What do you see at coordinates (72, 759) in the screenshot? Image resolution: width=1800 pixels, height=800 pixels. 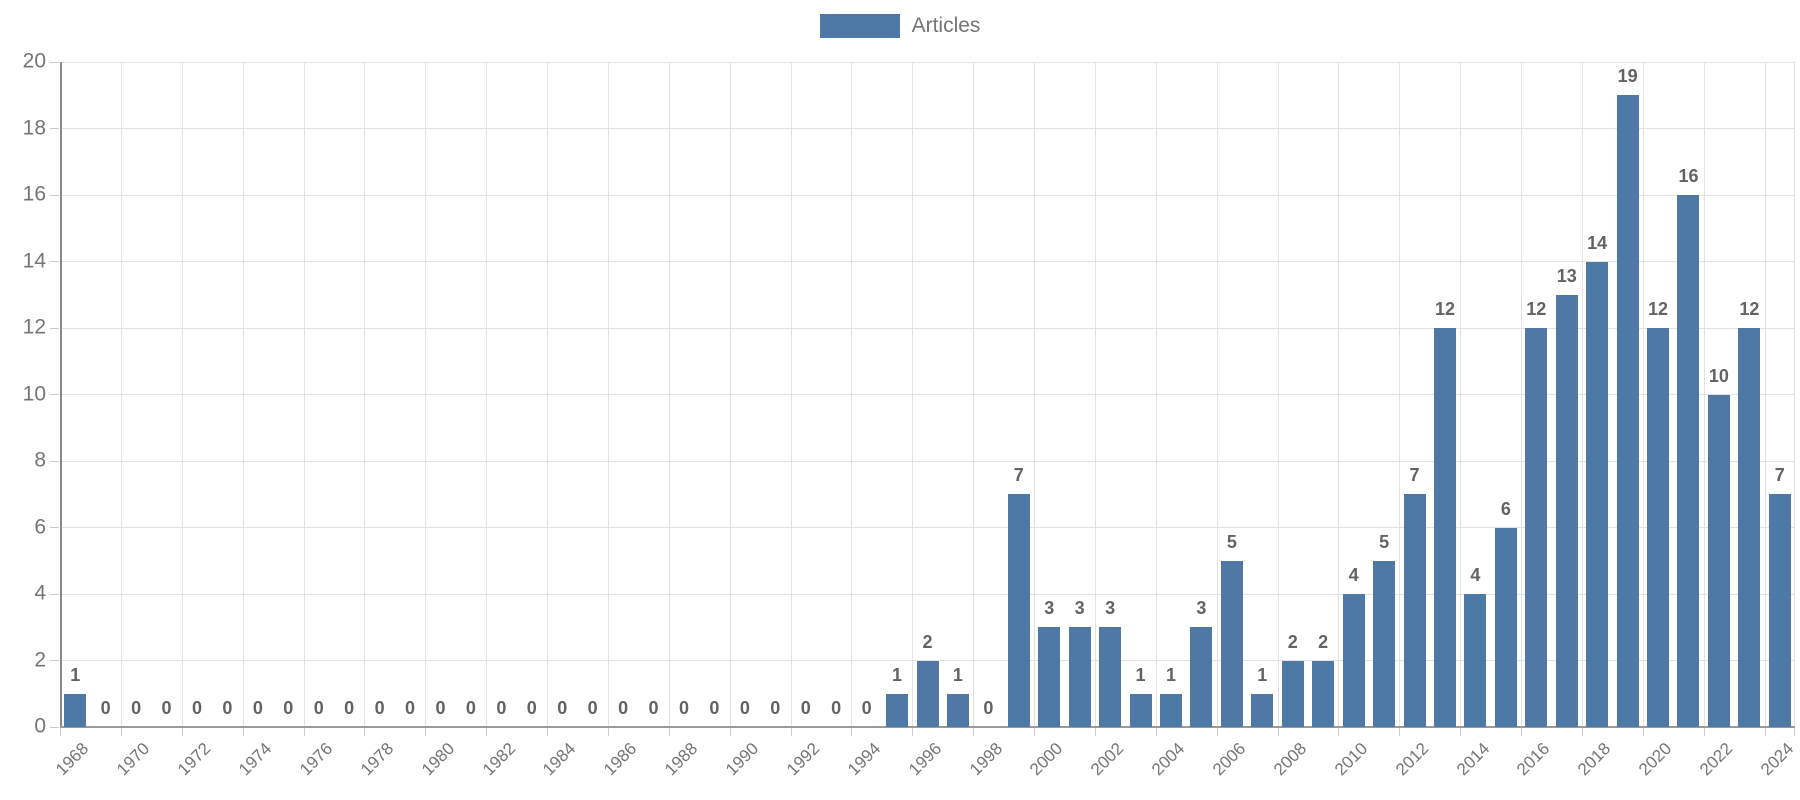 I see `x-axis-tick-label: 1968` at bounding box center [72, 759].